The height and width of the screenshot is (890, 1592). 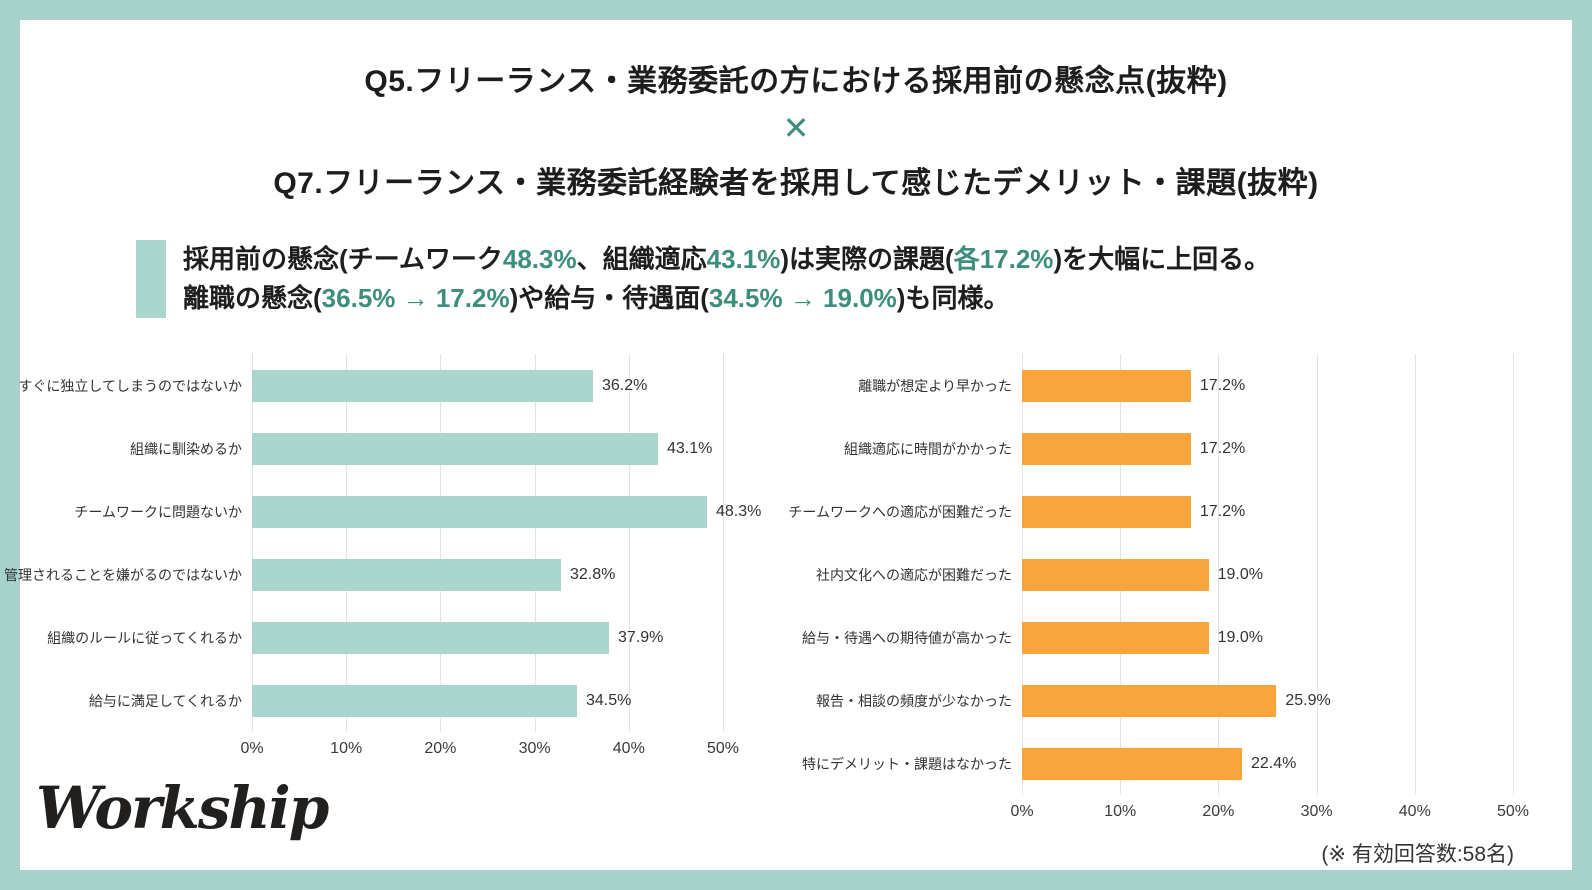 I want to click on bar-row: 22.4%, so click(x=1267, y=763).